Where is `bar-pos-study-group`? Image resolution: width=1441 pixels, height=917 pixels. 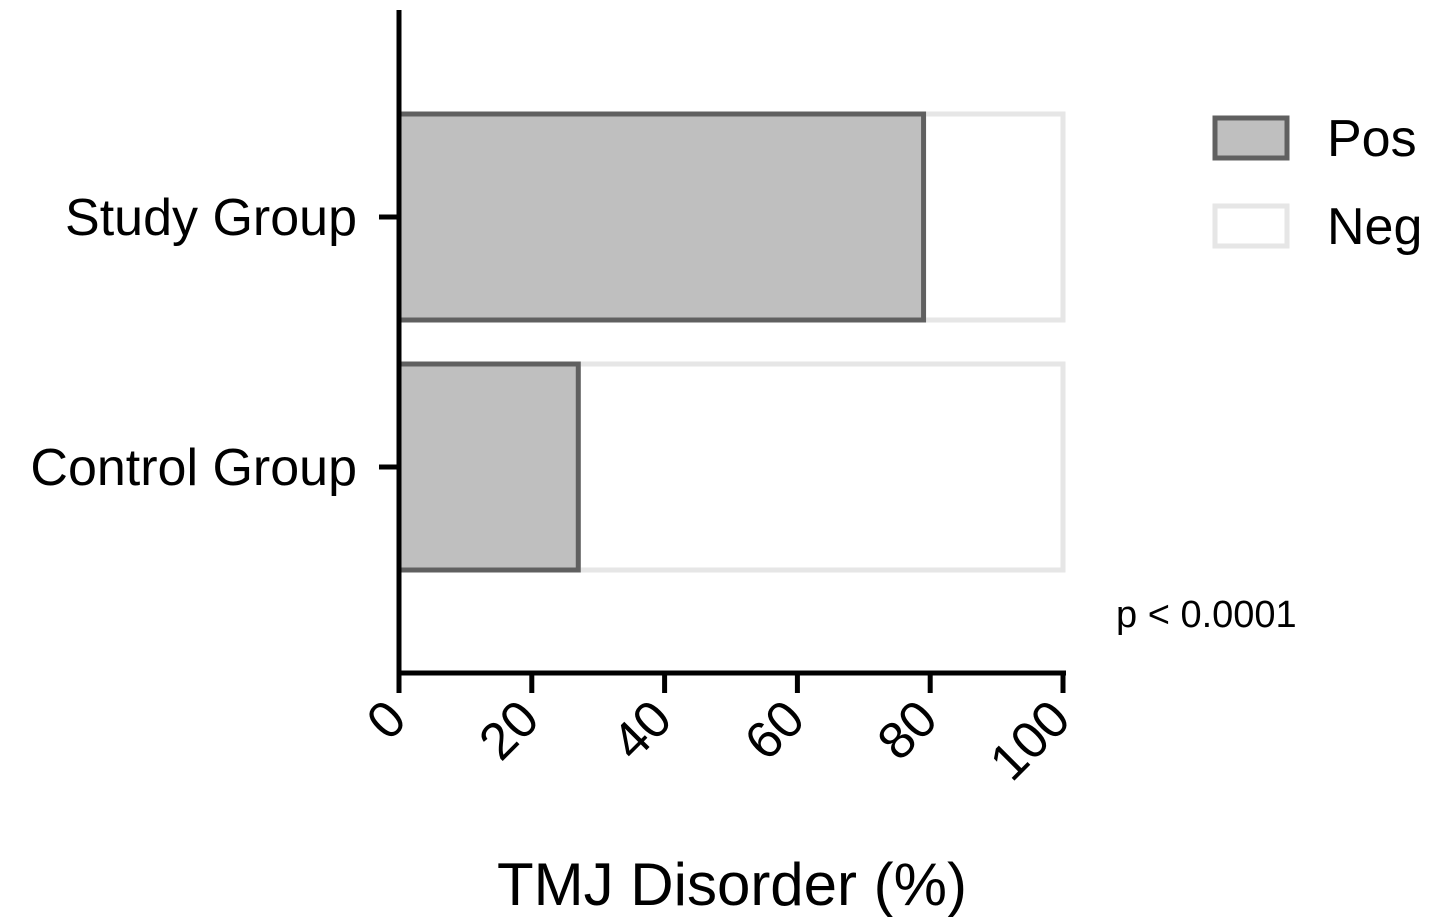
bar-pos-study-group is located at coordinates (661, 217).